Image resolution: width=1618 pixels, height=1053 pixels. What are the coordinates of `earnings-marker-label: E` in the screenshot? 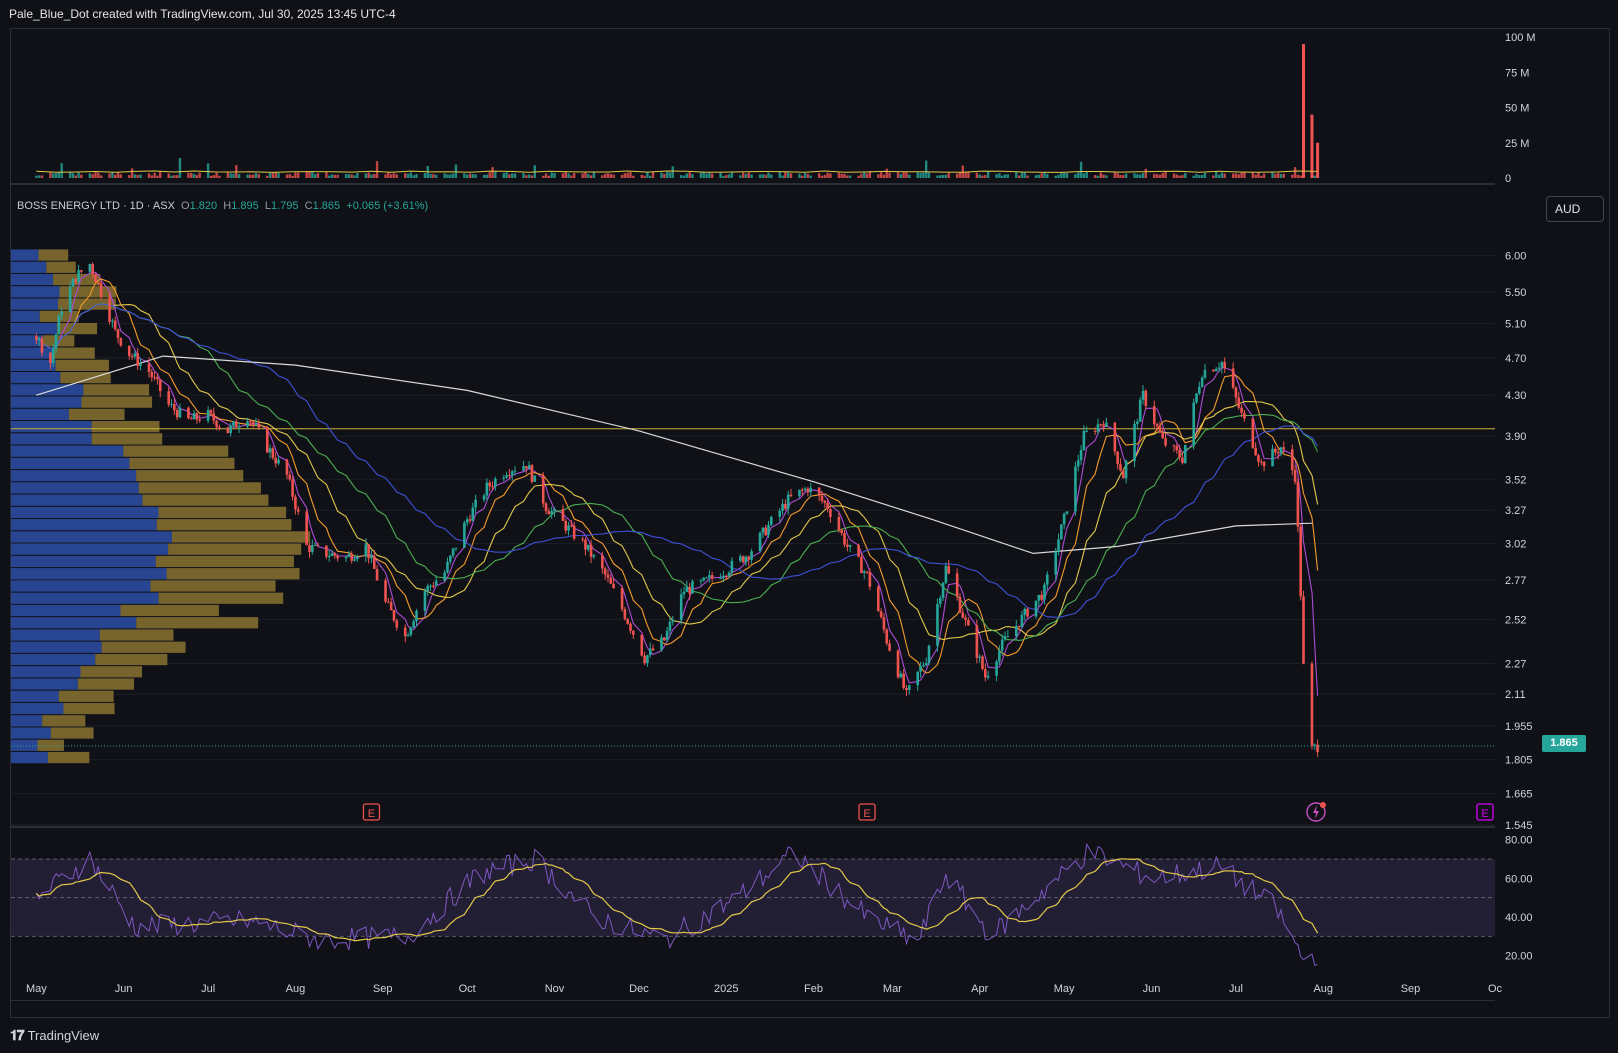 It's located at (371, 814).